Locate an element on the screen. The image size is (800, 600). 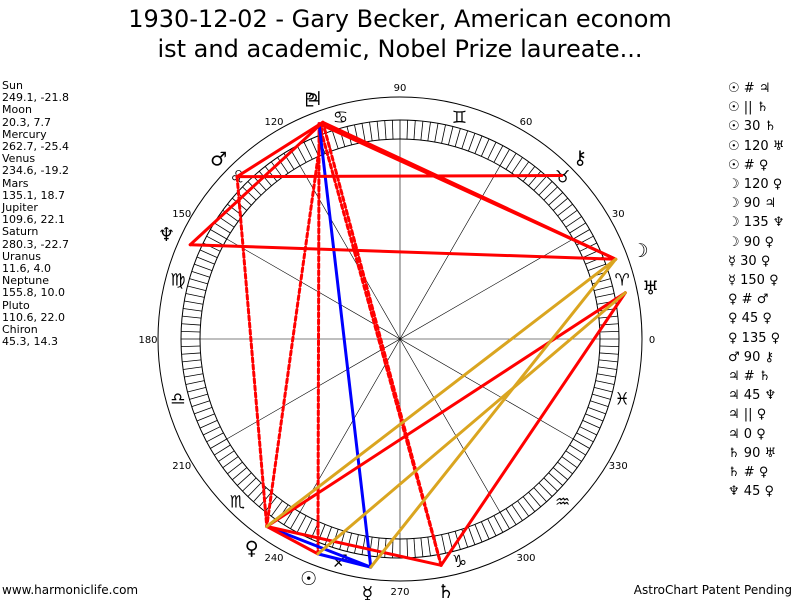
aspect-type: 90 is located at coordinates (752, 242).